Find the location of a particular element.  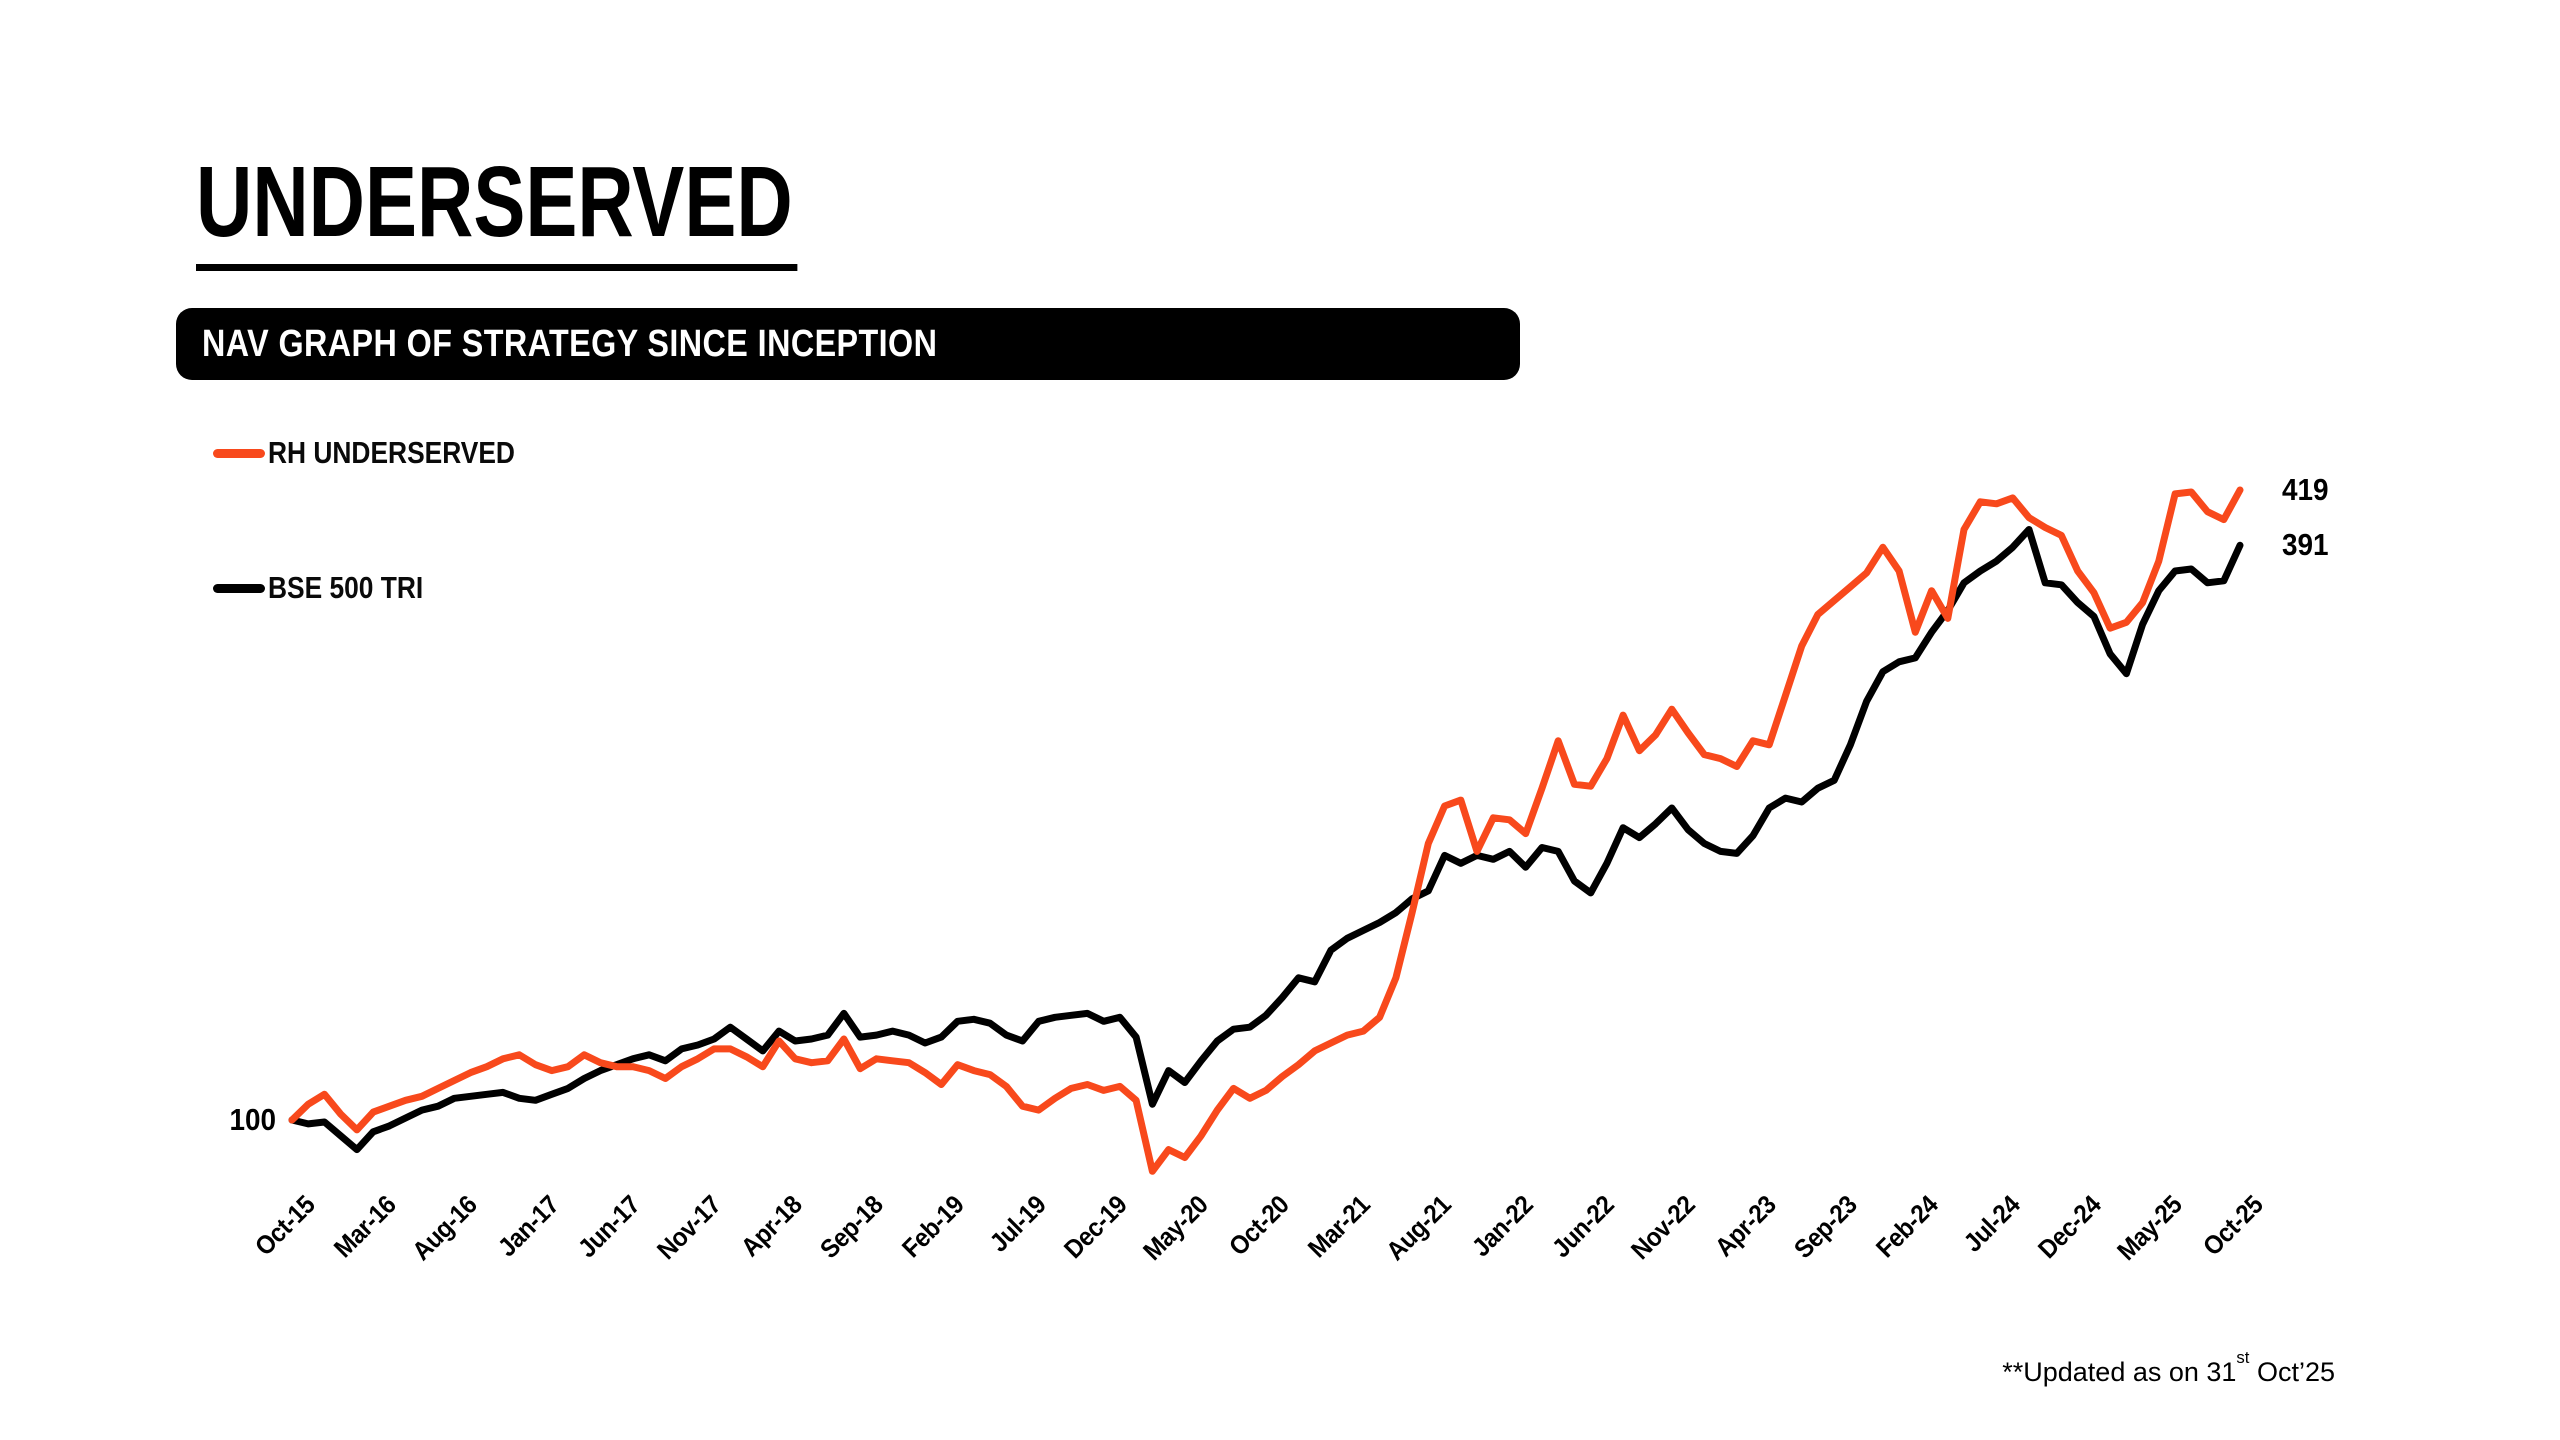

page-title: UNDERSERVED is located at coordinates (497, 211).